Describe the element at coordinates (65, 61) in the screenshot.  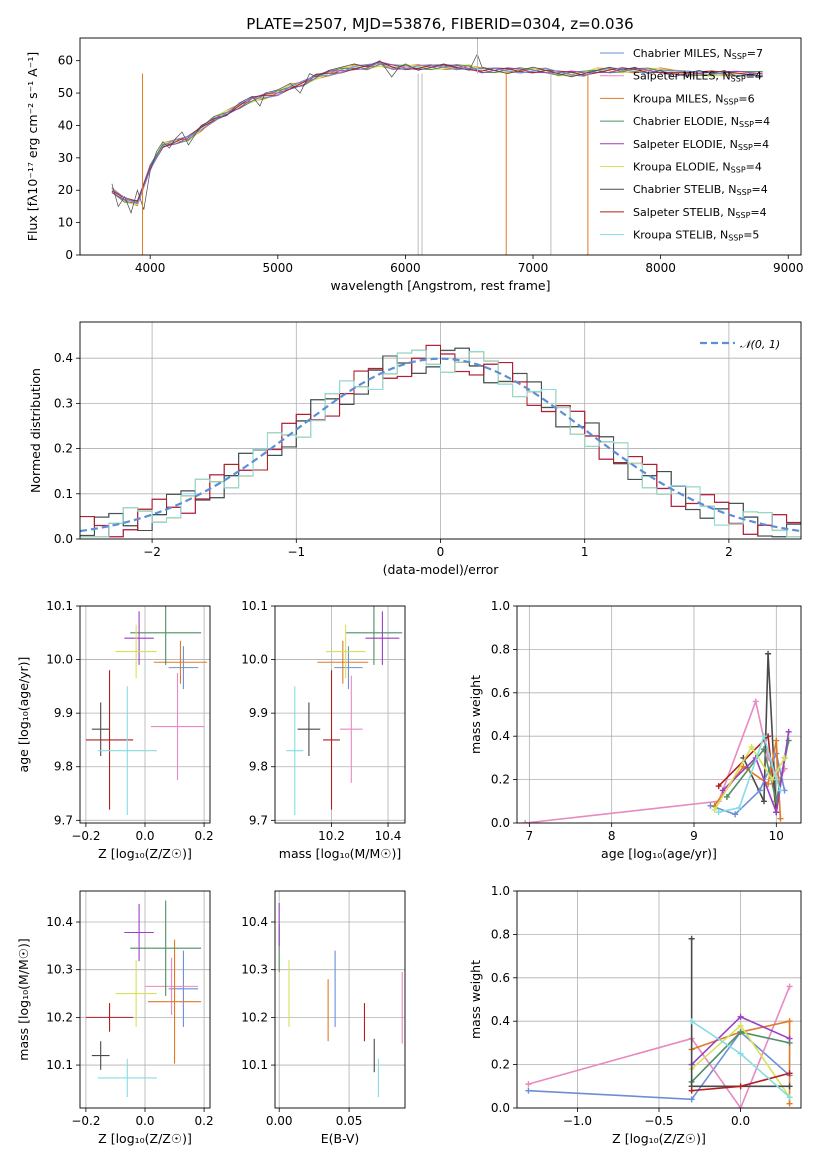
I see `y-tick-label: 60` at that location.